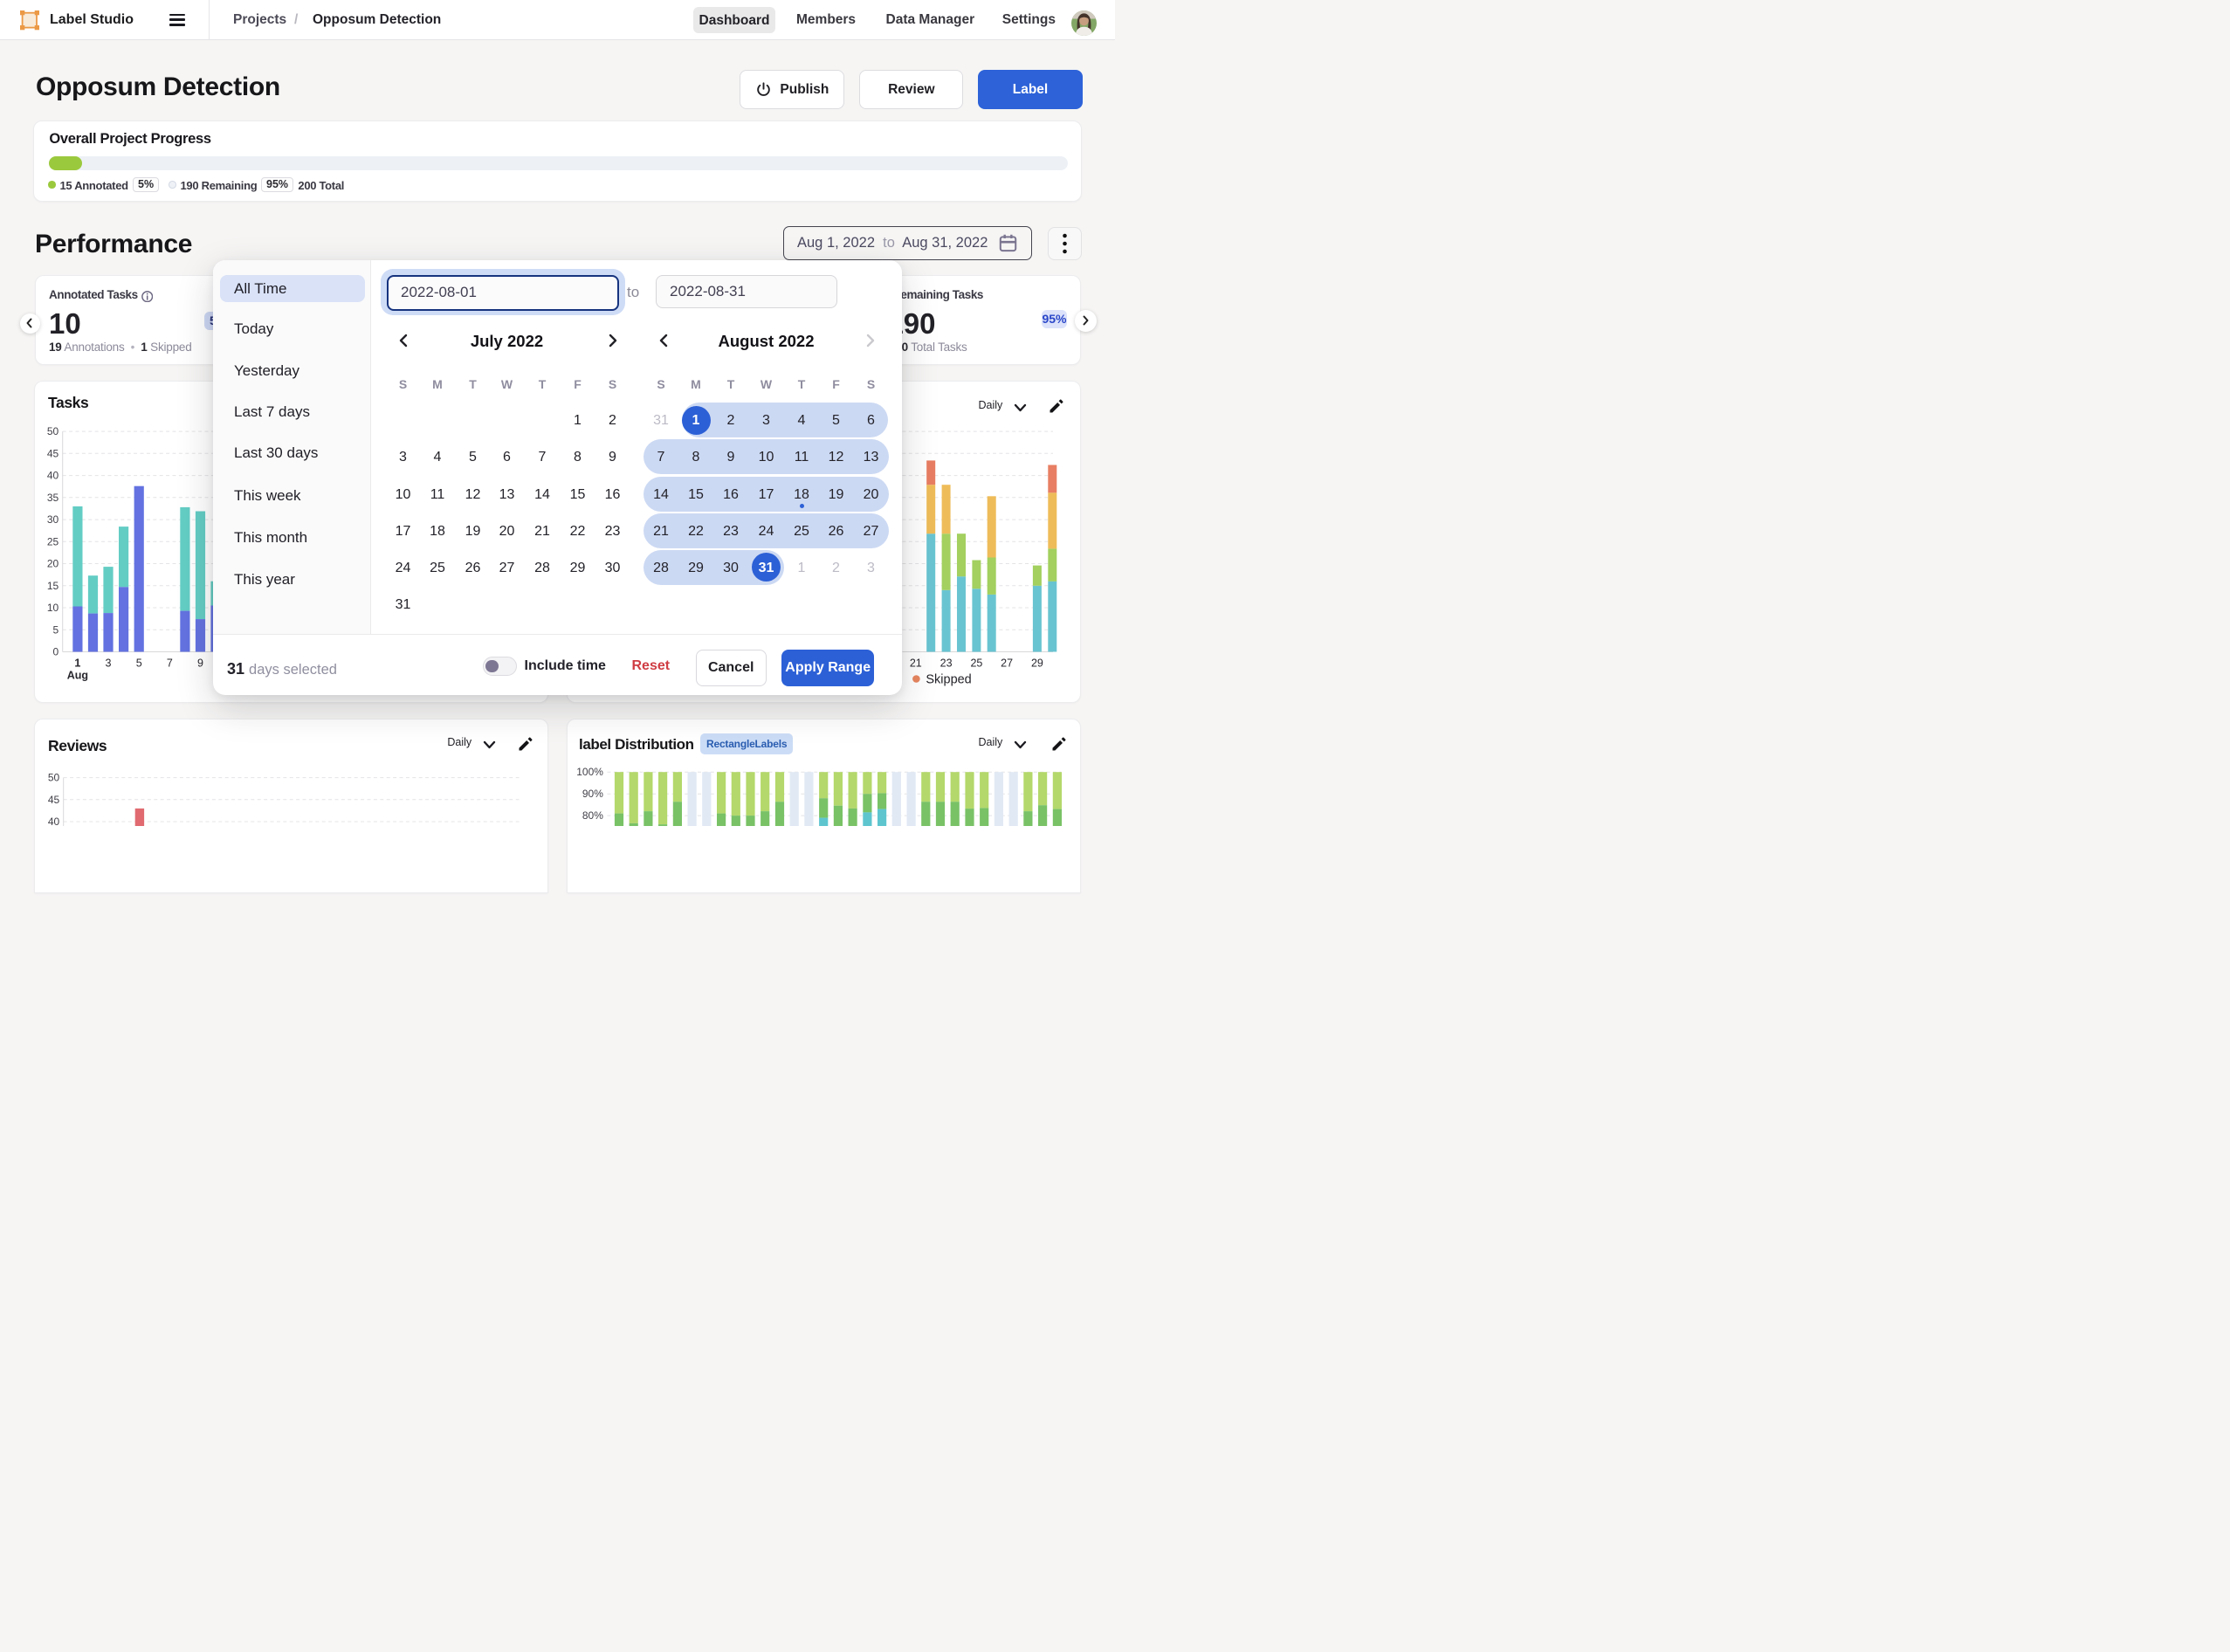 The height and width of the screenshot is (1652, 2230). Describe the element at coordinates (589, 772) in the screenshot. I see `svg-text: 100%` at that location.